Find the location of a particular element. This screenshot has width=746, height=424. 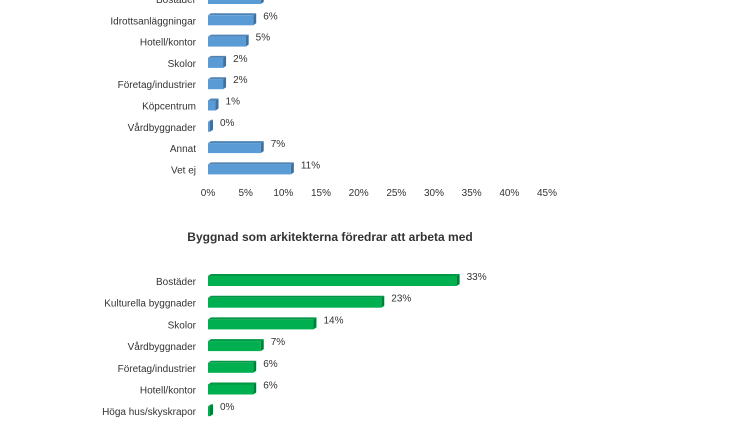

chart-2-category-label: Hotell/kontor is located at coordinates (168, 391).